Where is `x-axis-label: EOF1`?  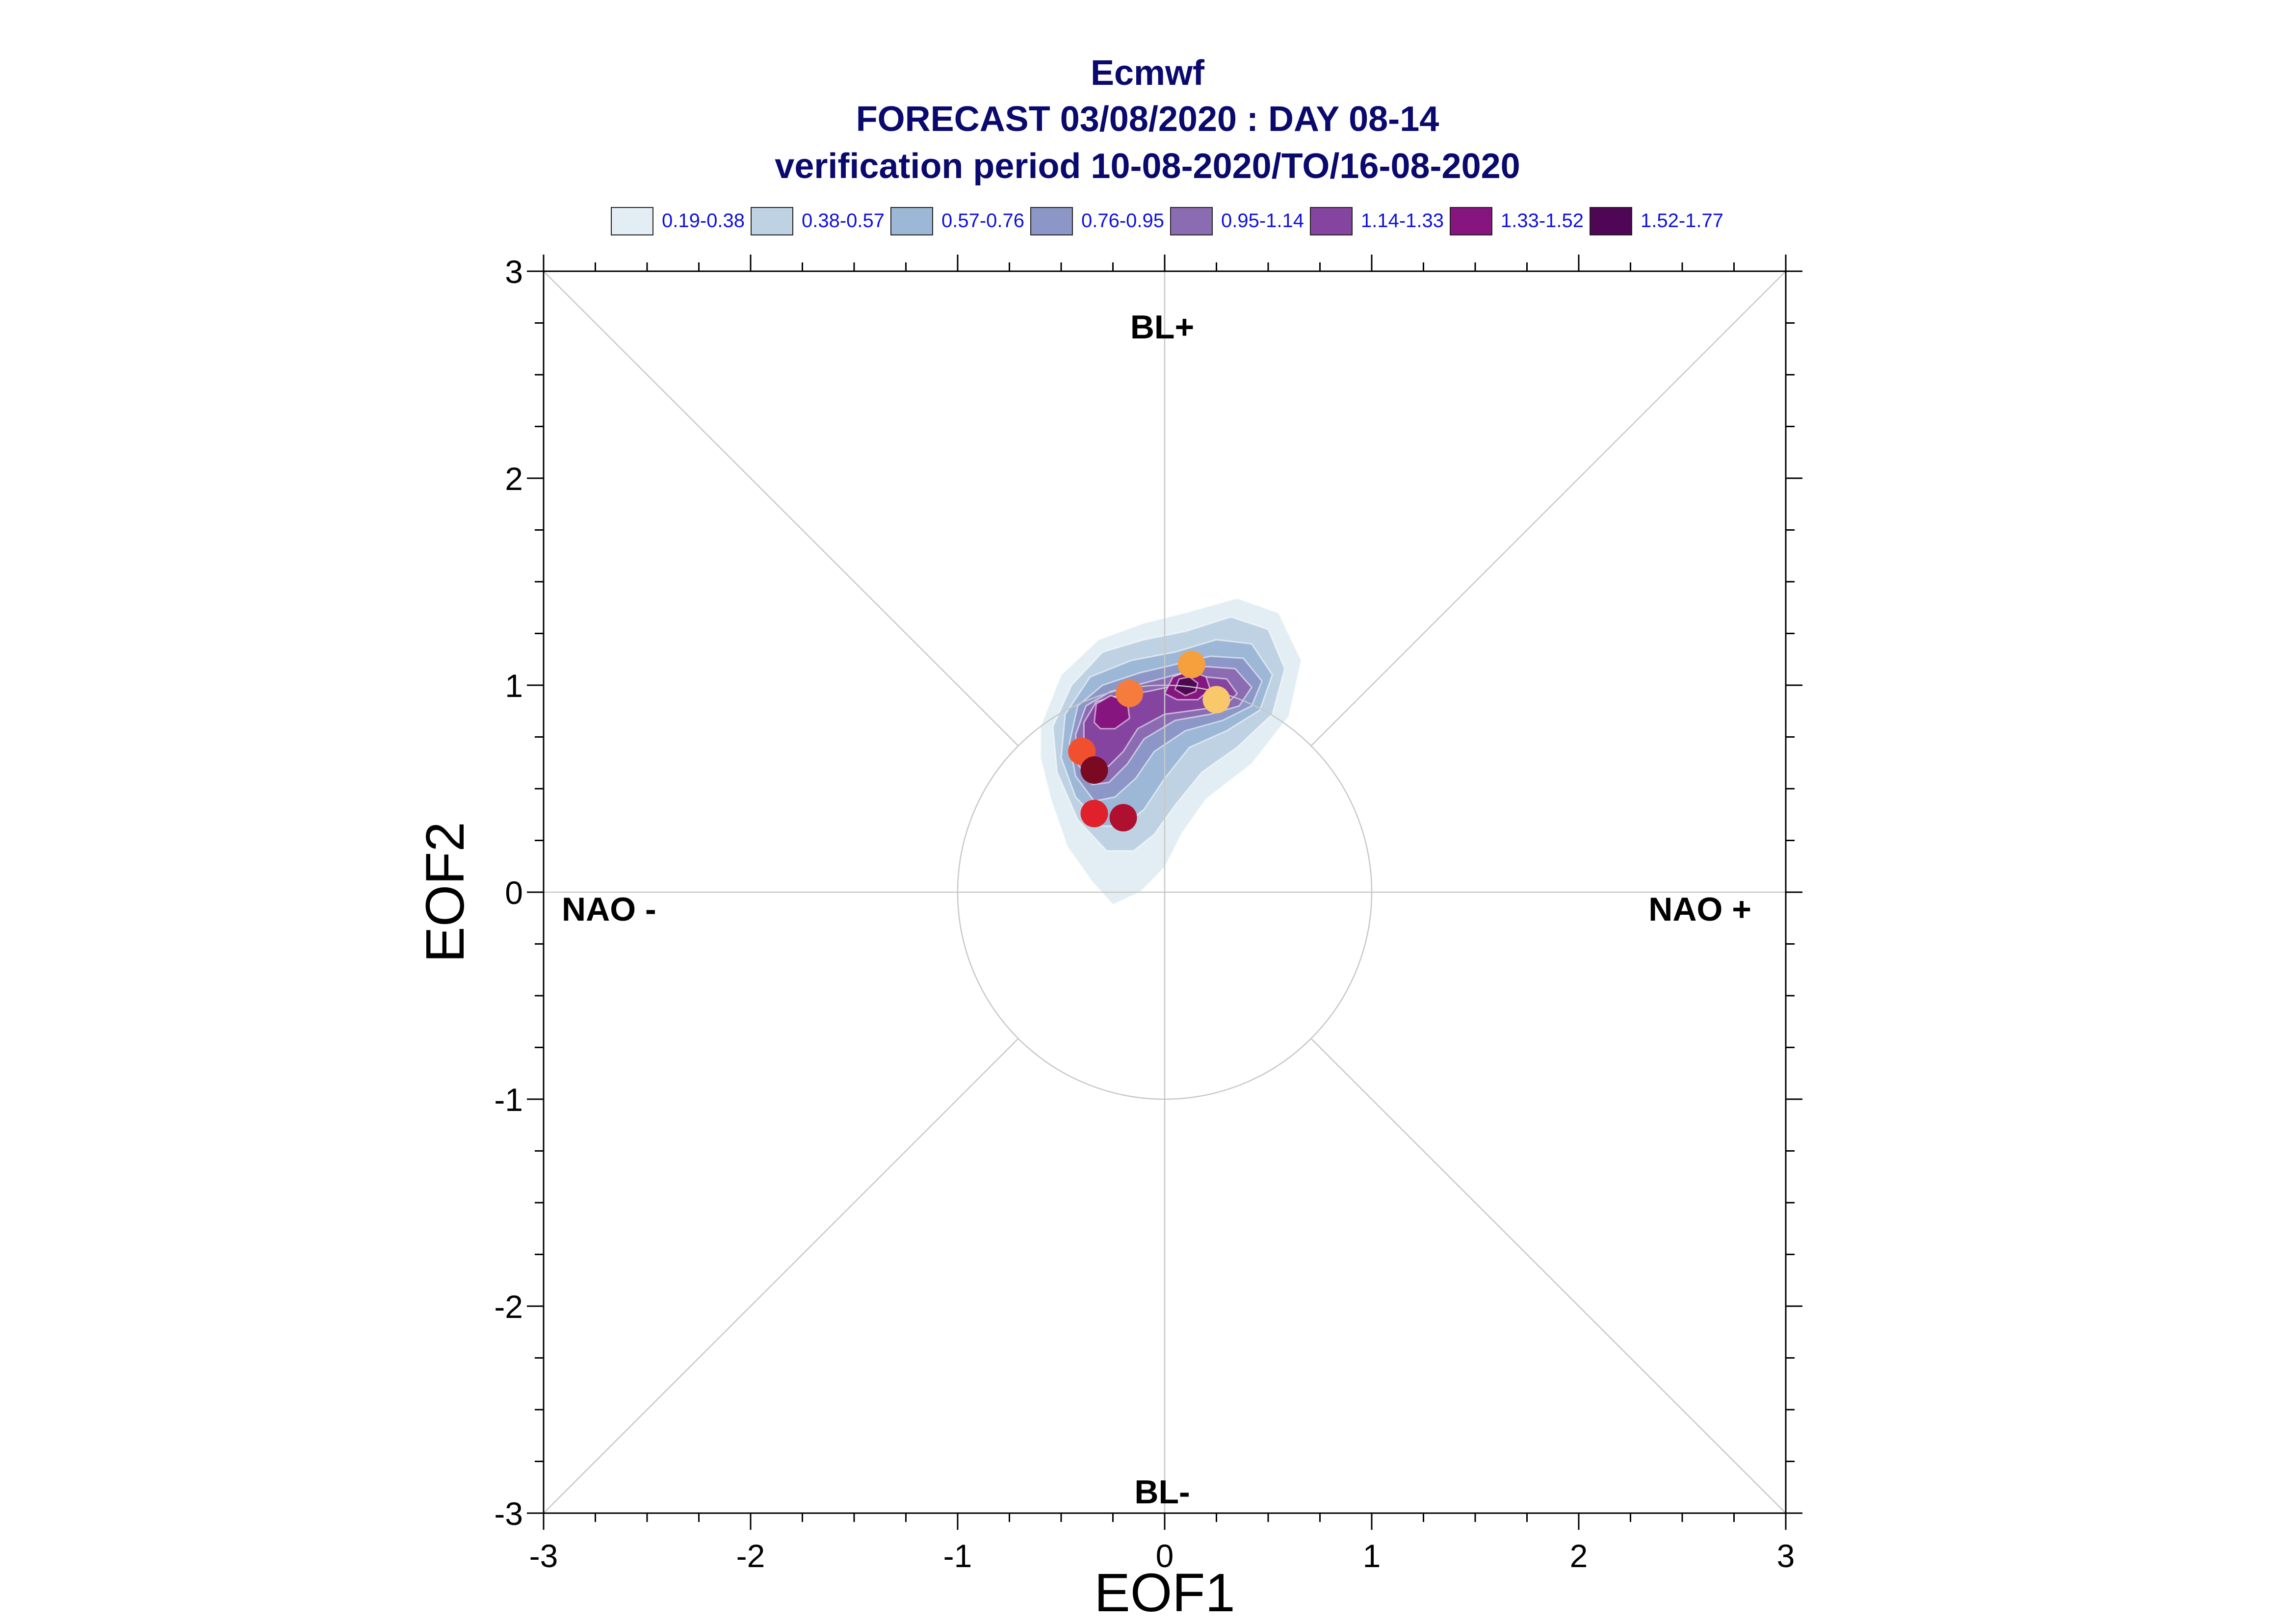 x-axis-label: EOF1 is located at coordinates (1164, 1593).